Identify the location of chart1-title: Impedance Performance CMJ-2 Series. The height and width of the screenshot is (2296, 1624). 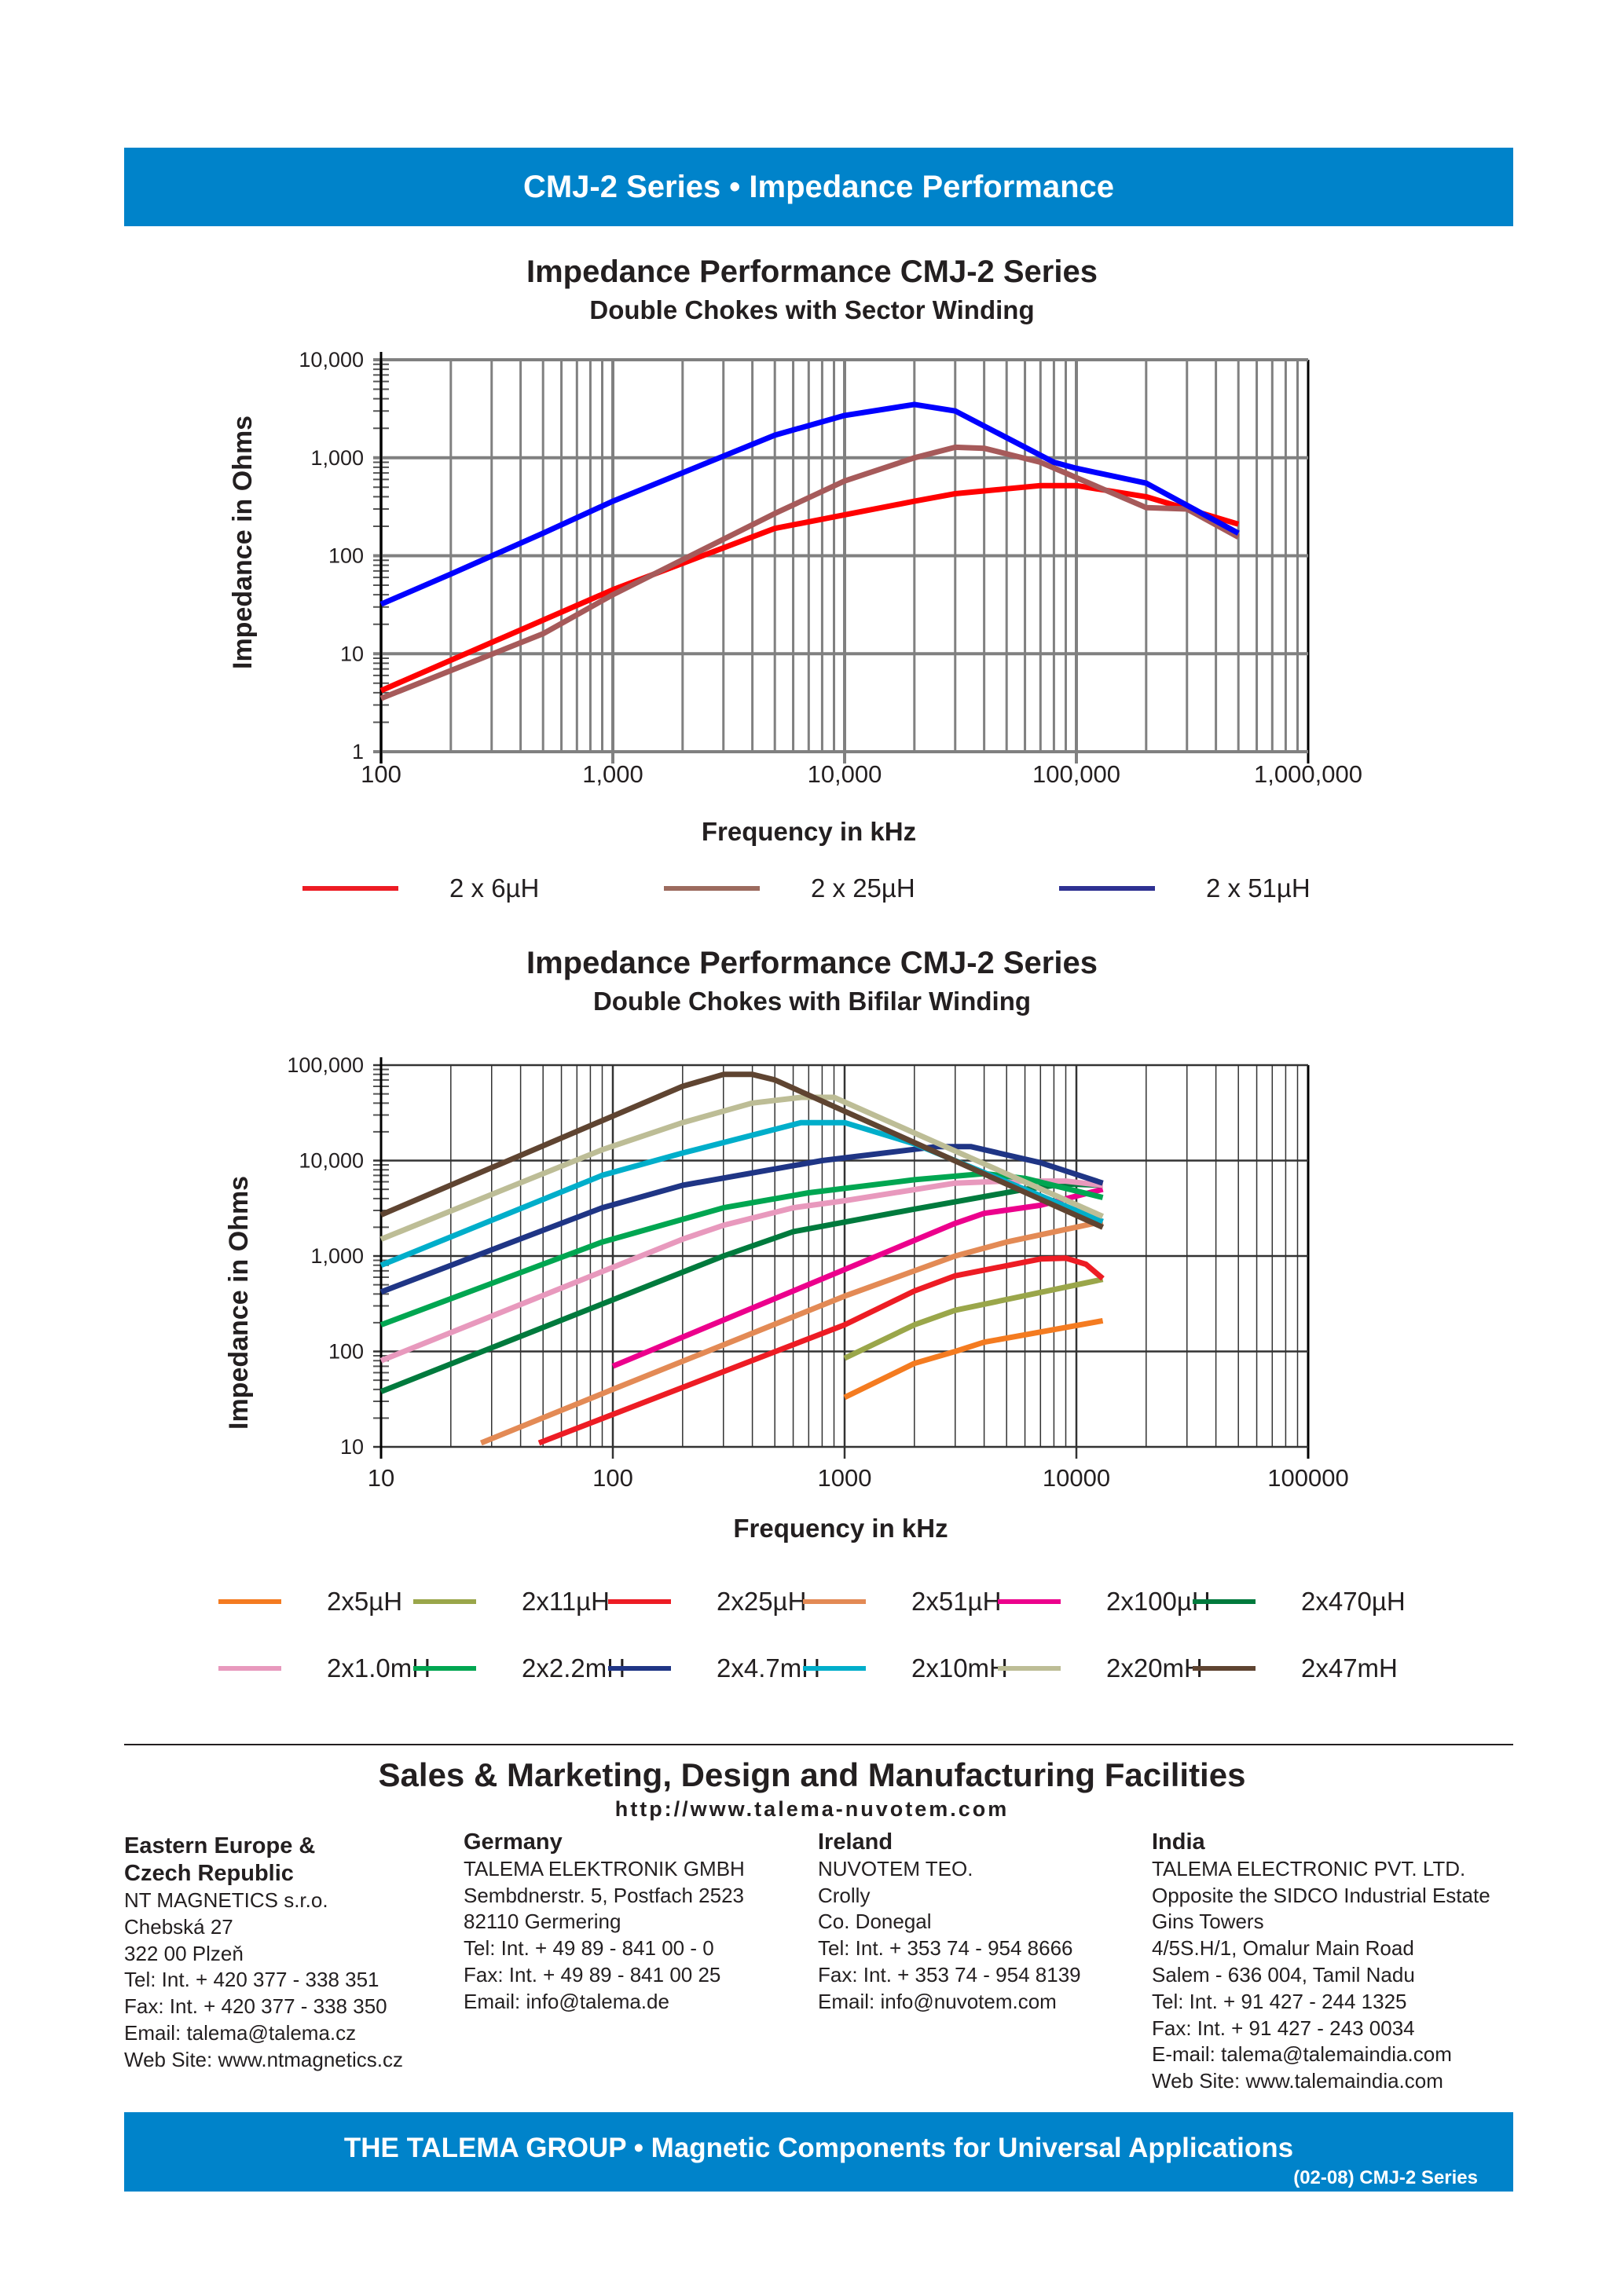
(812, 272).